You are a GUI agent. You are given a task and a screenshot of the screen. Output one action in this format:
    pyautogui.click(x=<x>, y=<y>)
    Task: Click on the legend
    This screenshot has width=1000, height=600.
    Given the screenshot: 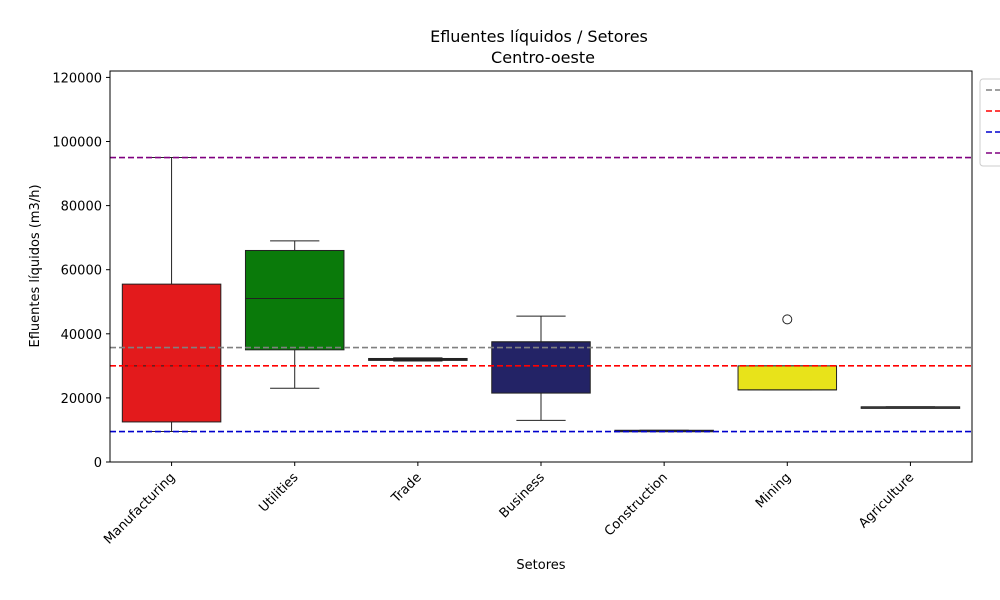 What is the action you would take?
    pyautogui.click(x=989, y=122)
    